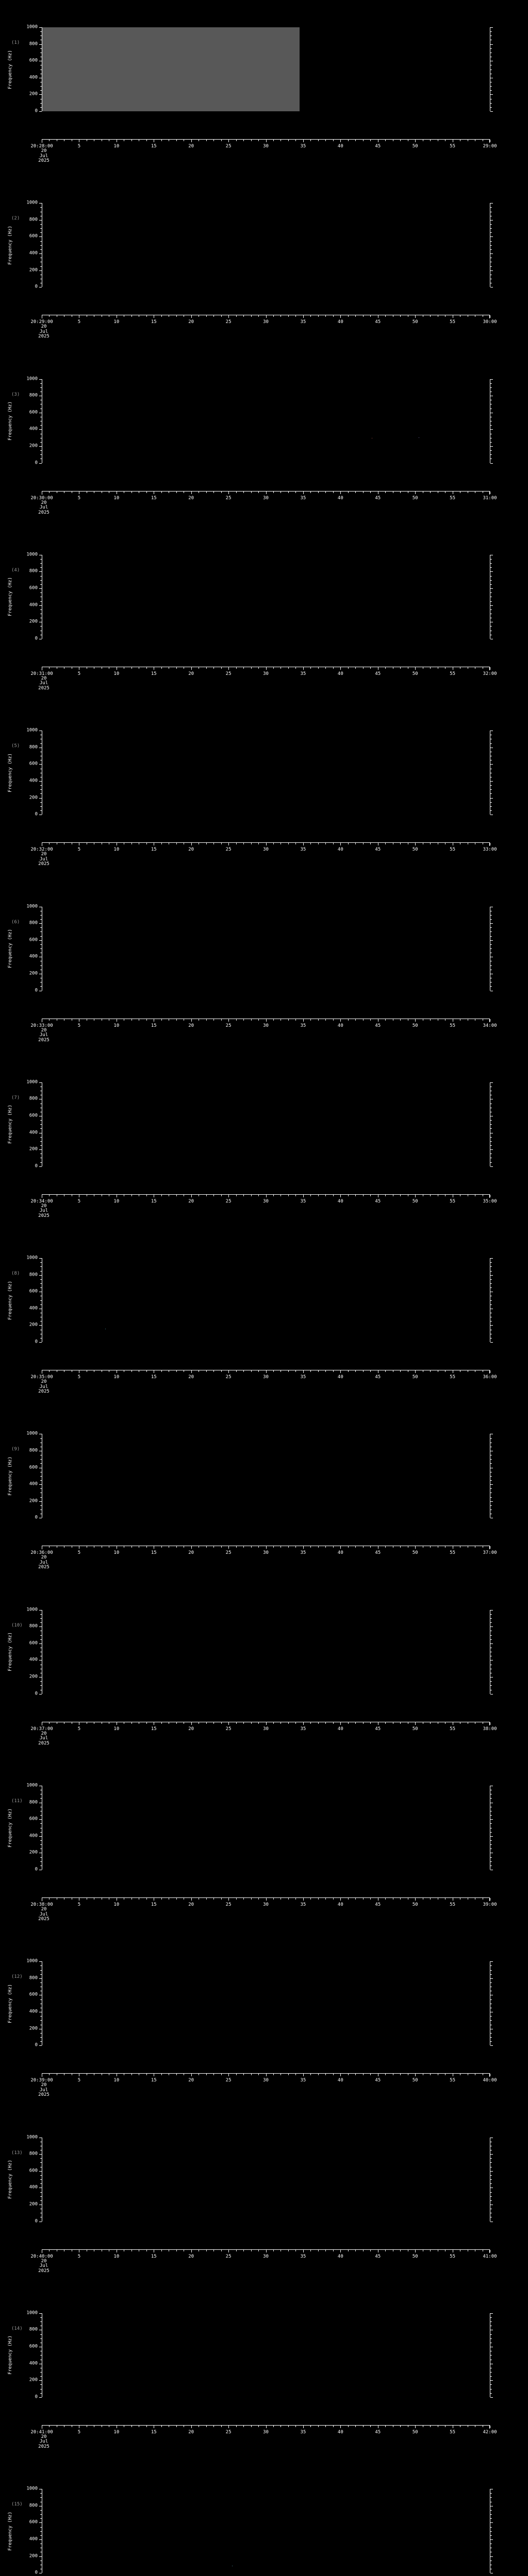 The height and width of the screenshot is (2576, 528). Describe the element at coordinates (41, 850) in the screenshot. I see `x-tick-label-start: 20:32:00` at that location.